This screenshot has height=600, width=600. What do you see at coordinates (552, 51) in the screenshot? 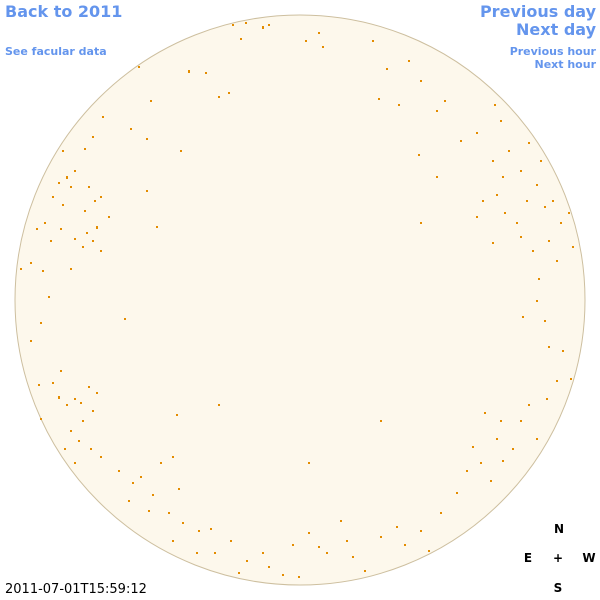
I see `previous-hour-link: Previous hour` at bounding box center [552, 51].